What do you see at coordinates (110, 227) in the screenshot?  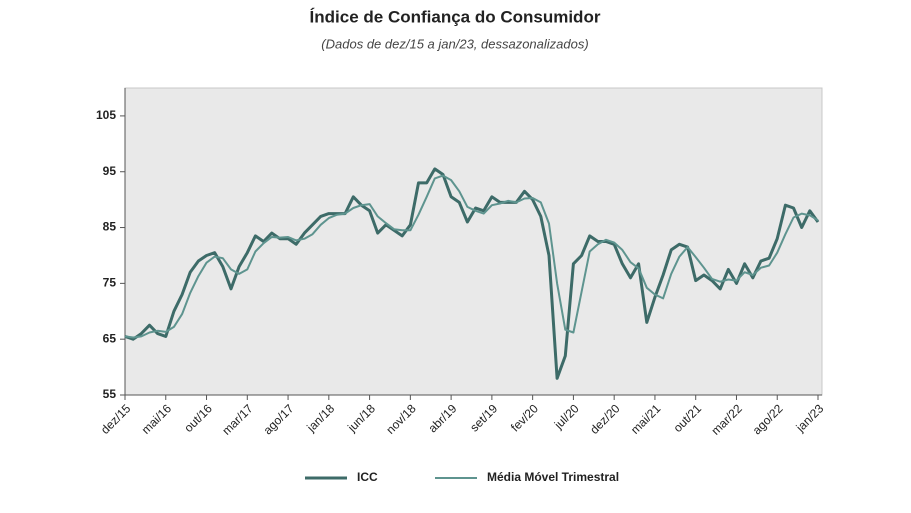 I see `y-tick-label: 85` at bounding box center [110, 227].